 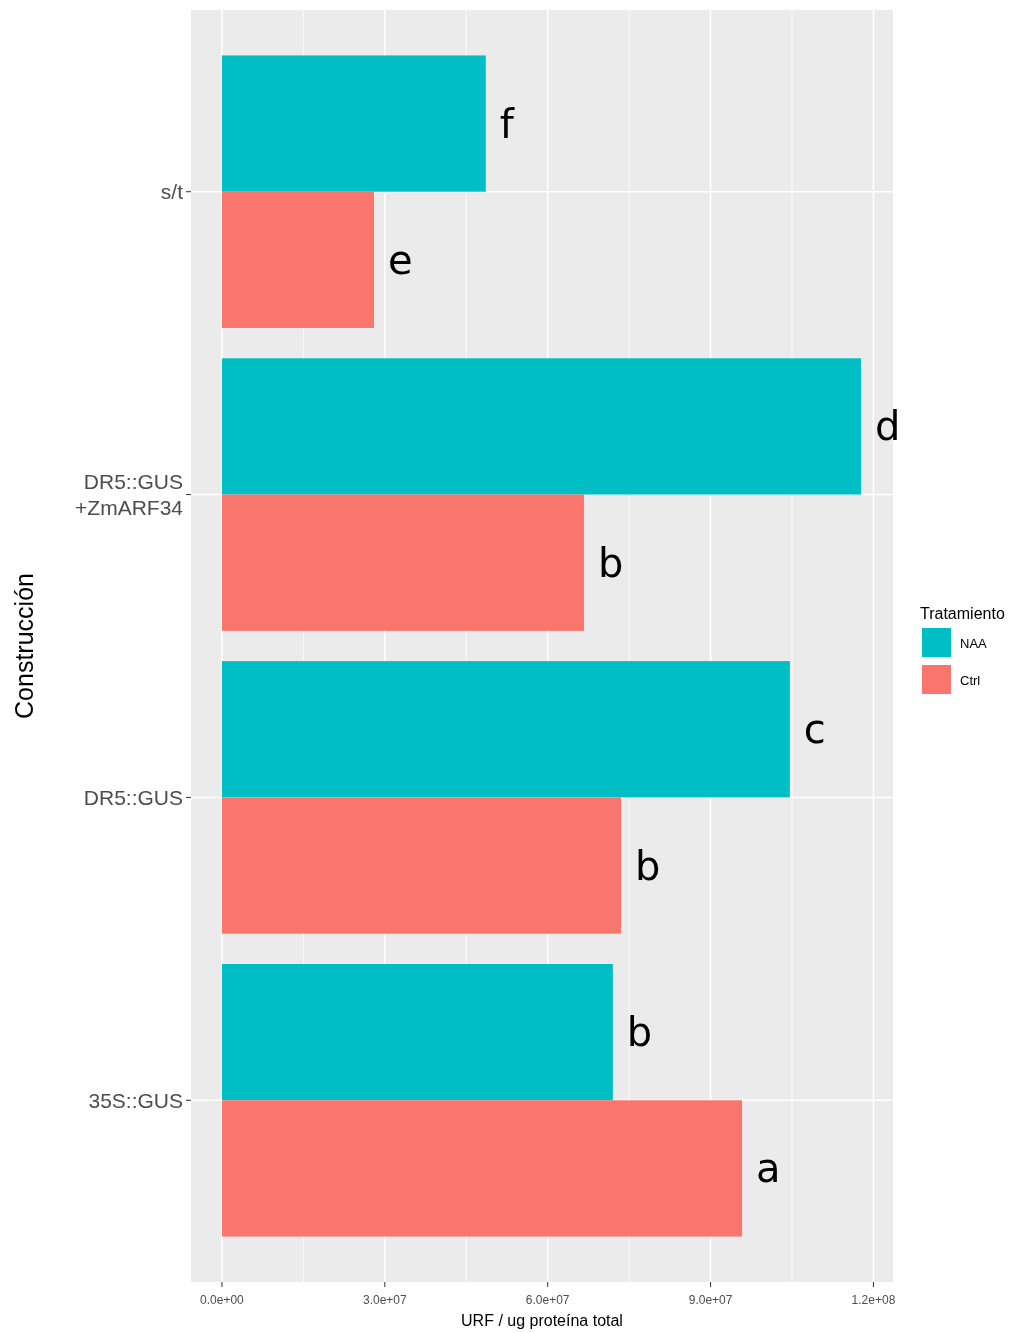 What do you see at coordinates (547, 1300) in the screenshot?
I see `x-tick-label: 6.0e+07` at bounding box center [547, 1300].